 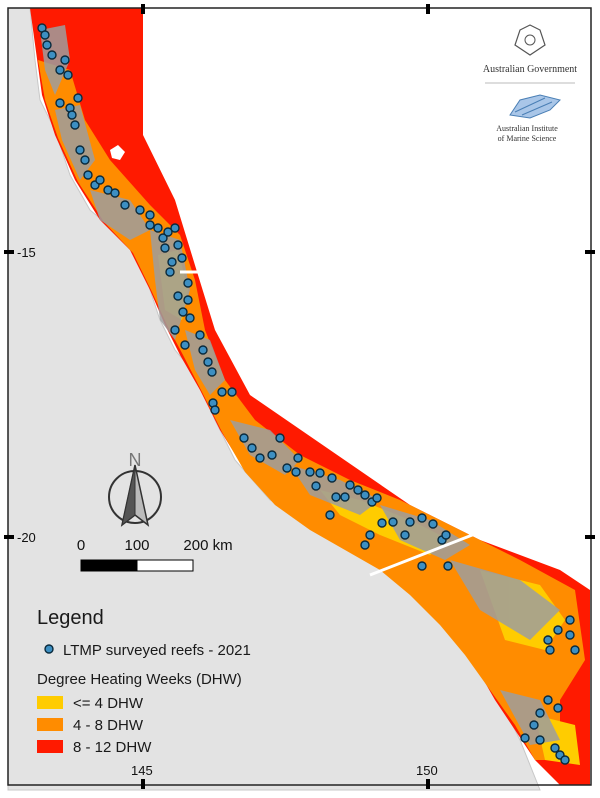 I want to click on government-logo: Australian Government, so click(x=530, y=49).